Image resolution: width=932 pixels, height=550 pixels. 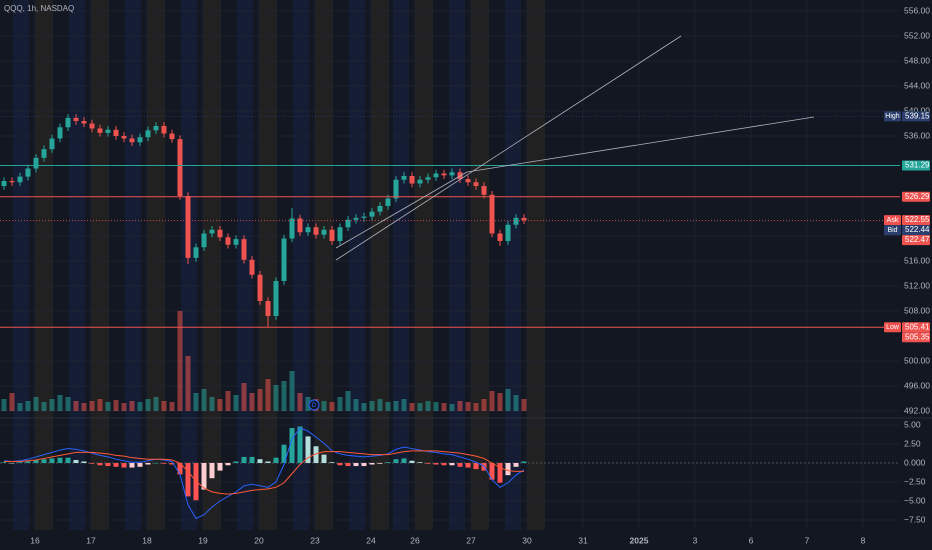 I want to click on y-tick-label: 508.00, so click(x=917, y=310).